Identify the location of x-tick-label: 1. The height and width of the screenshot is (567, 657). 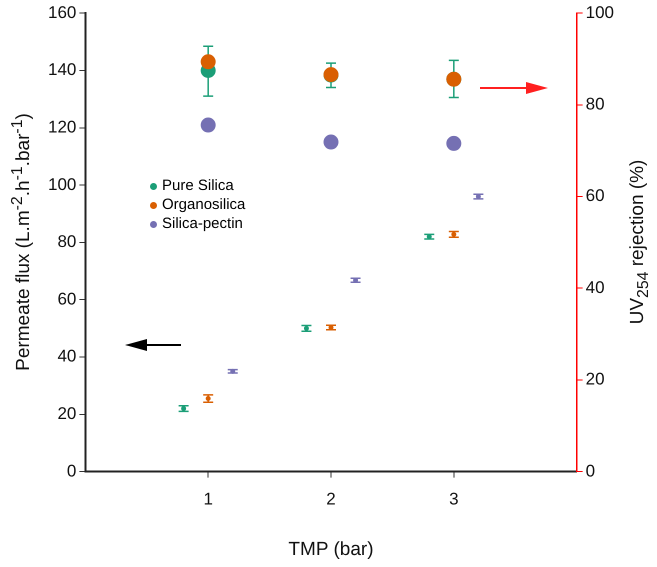
(208, 498).